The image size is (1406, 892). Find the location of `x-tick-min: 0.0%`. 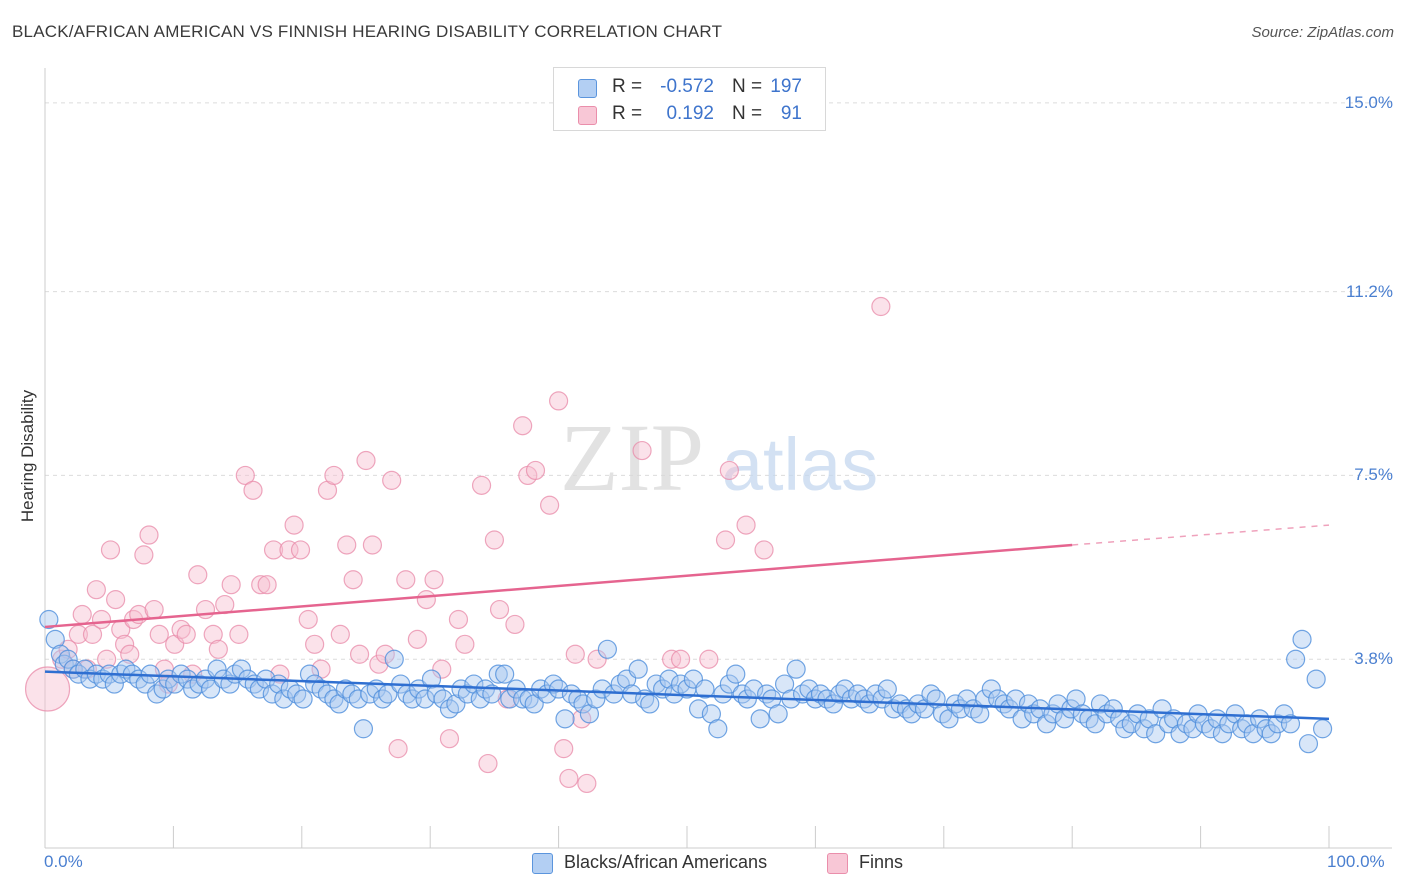

x-tick-min: 0.0% is located at coordinates (63, 861).